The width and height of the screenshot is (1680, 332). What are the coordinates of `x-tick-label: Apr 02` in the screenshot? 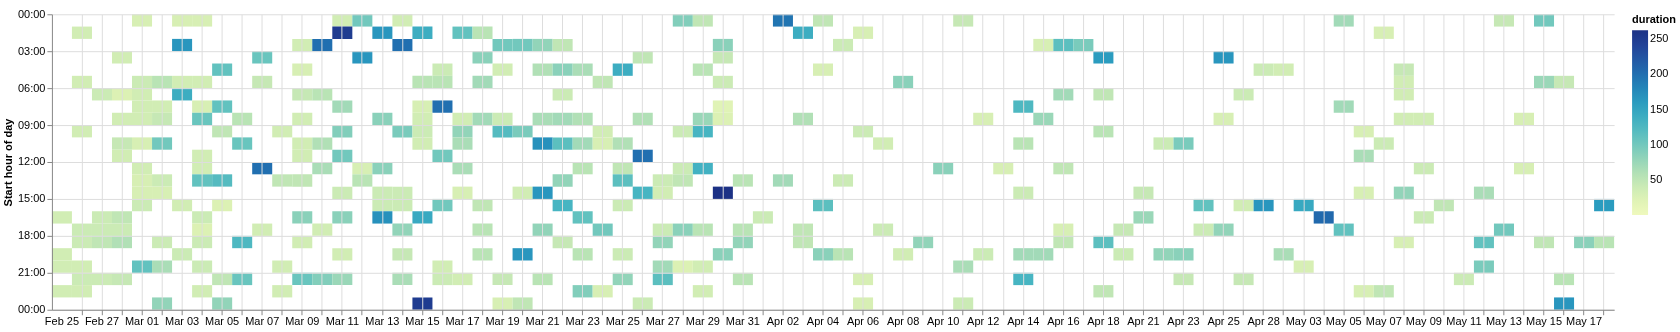 It's located at (783, 320).